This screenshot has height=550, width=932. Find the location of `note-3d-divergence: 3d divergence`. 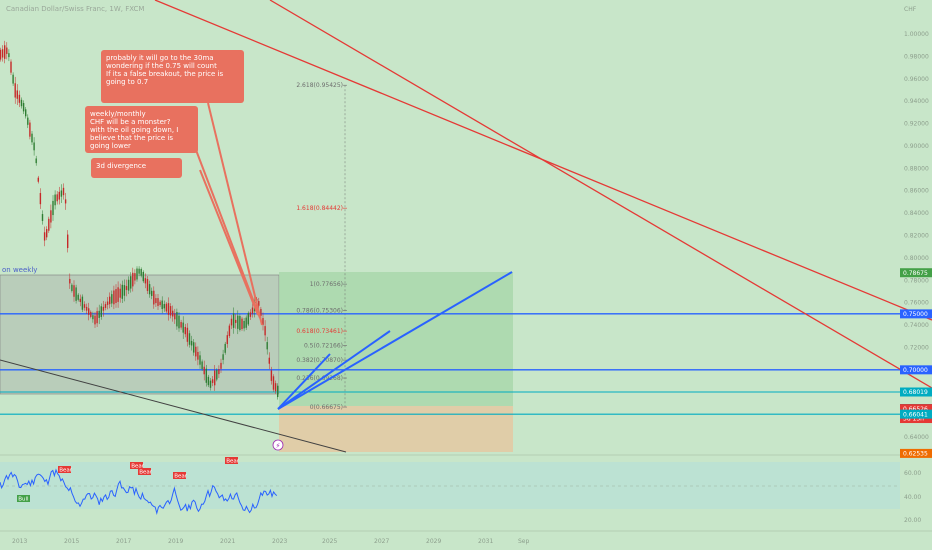

note-3d-divergence: 3d divergence is located at coordinates (136, 168).